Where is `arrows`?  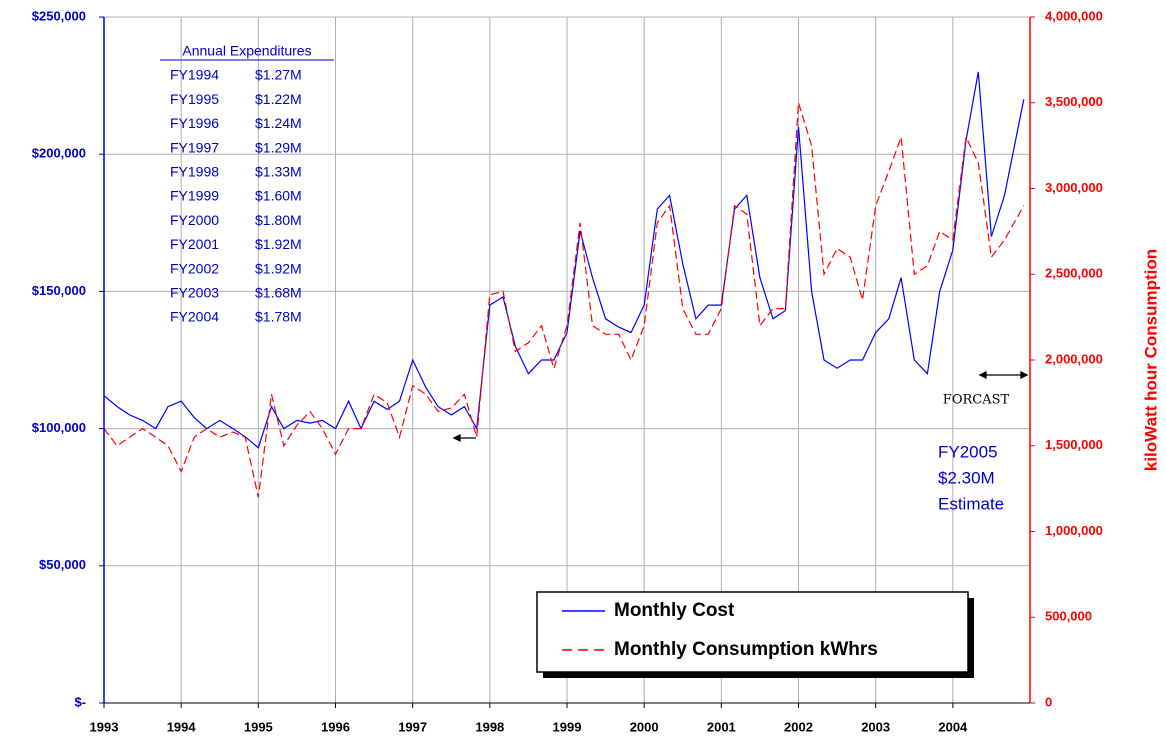
arrows is located at coordinates (740, 406).